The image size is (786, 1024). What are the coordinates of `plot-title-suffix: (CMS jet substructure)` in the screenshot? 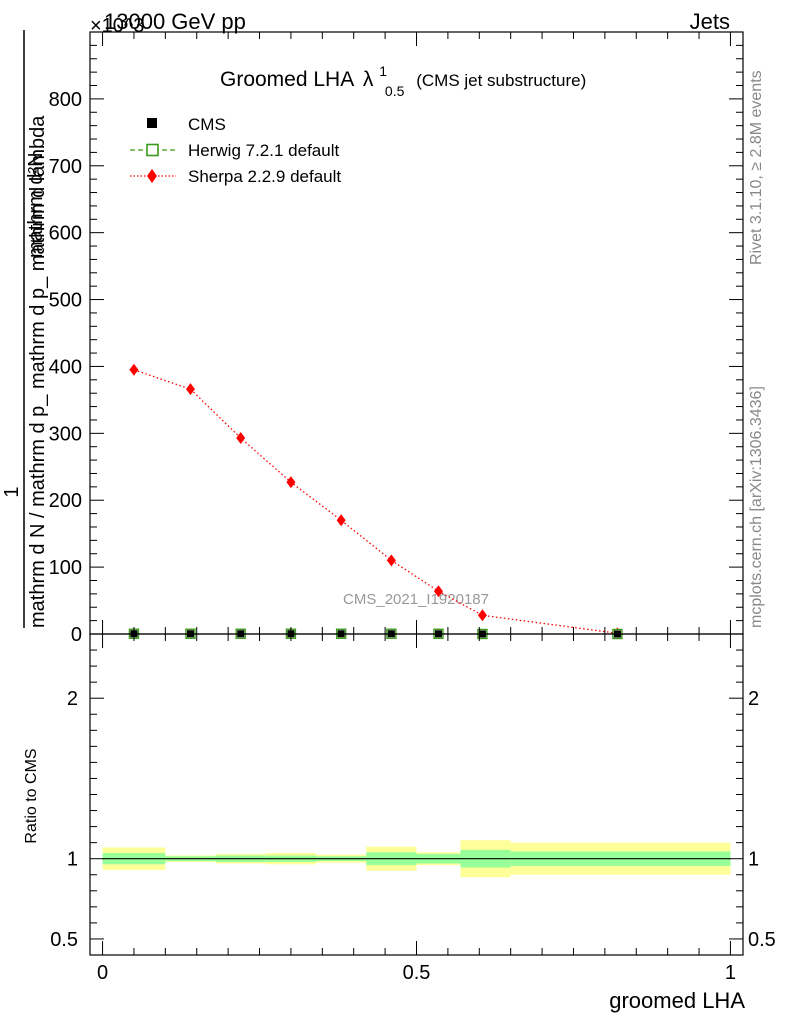 It's located at (501, 80).